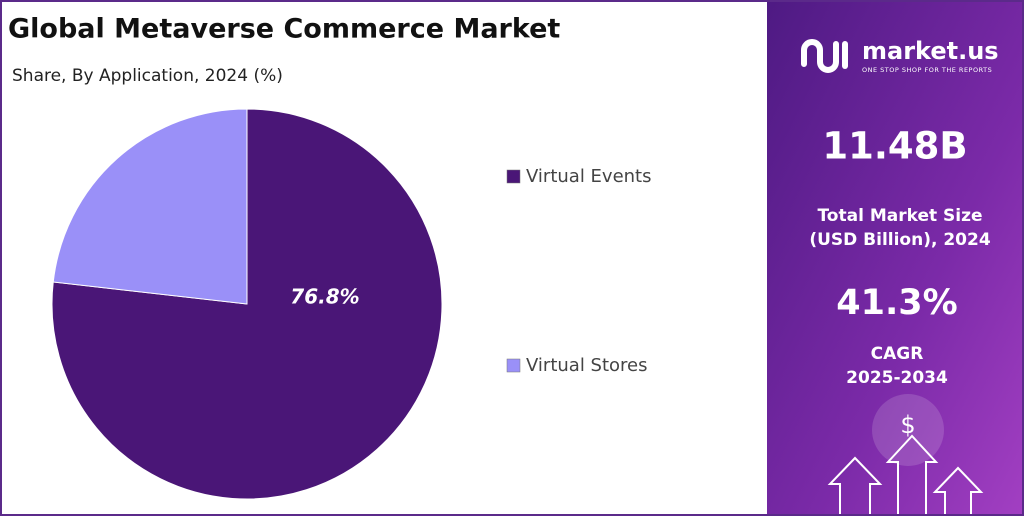  I want to click on market-size-label: (USD Billion), 2024, so click(900, 240).